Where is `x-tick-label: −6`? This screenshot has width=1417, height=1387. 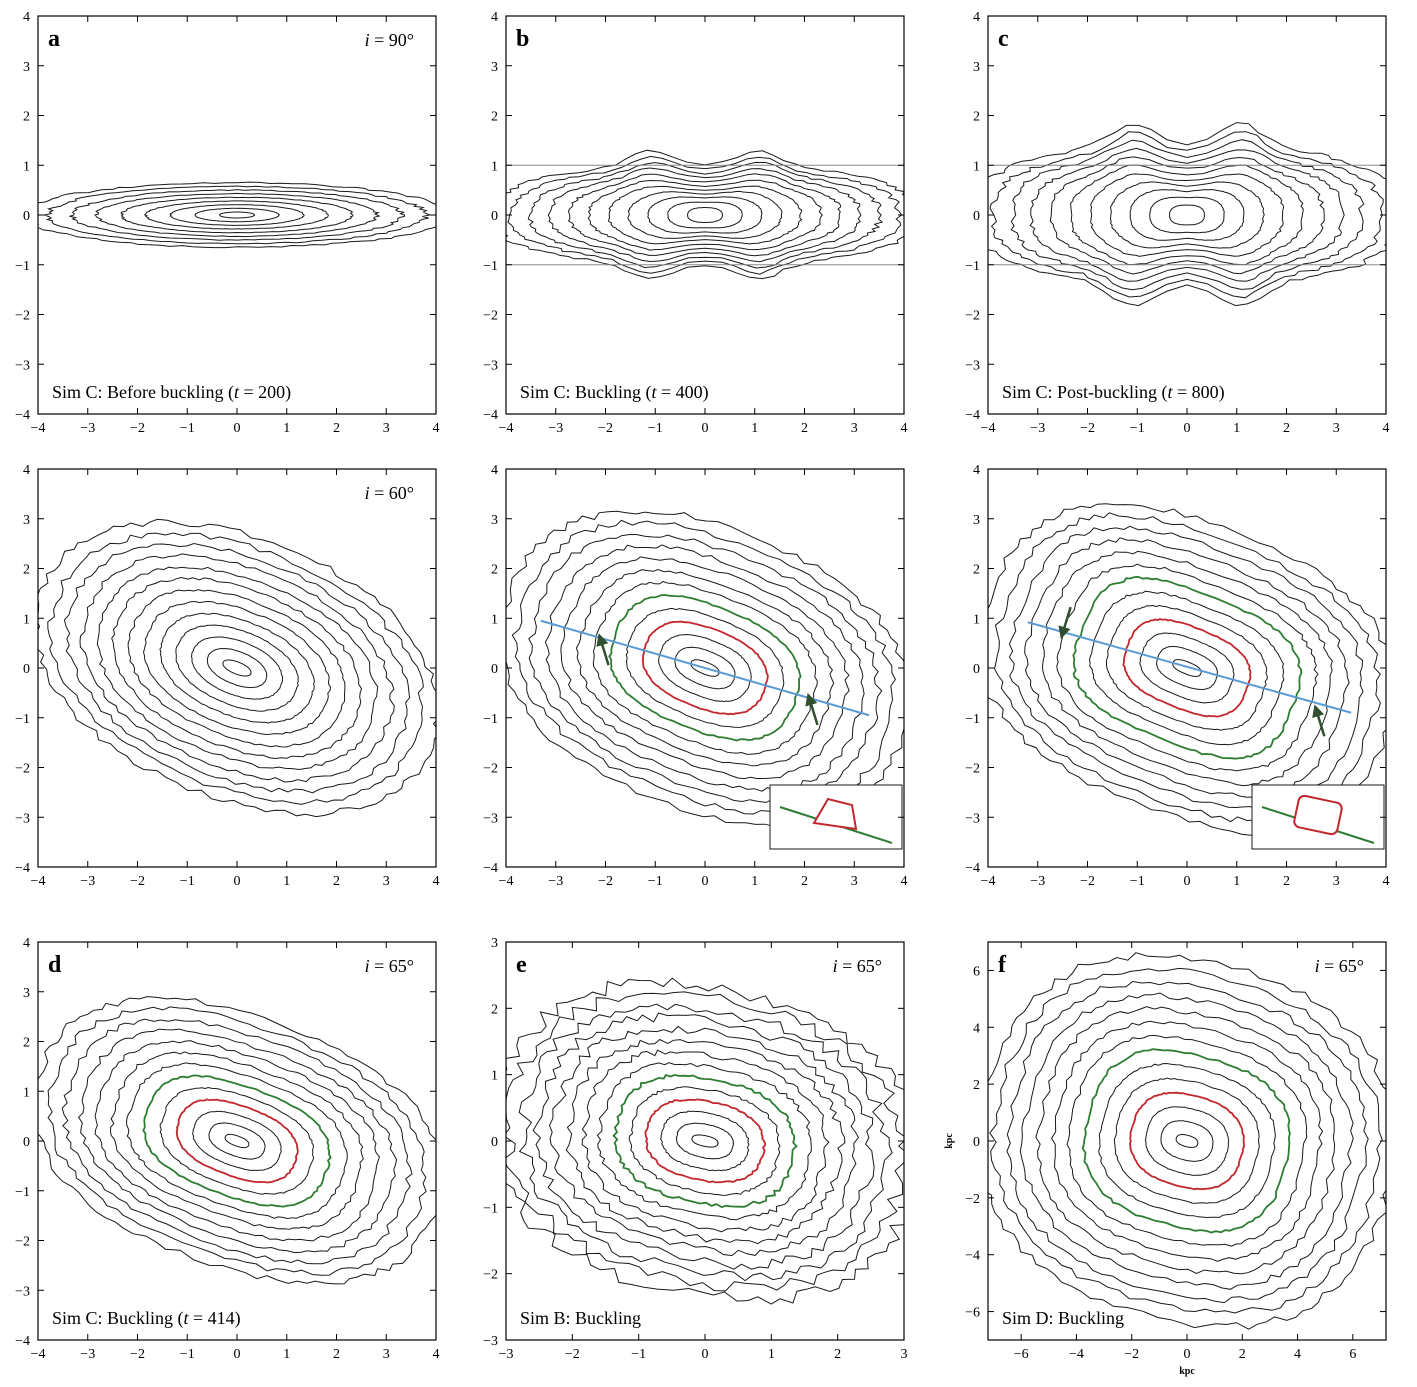
x-tick-label: −6 is located at coordinates (1021, 1354).